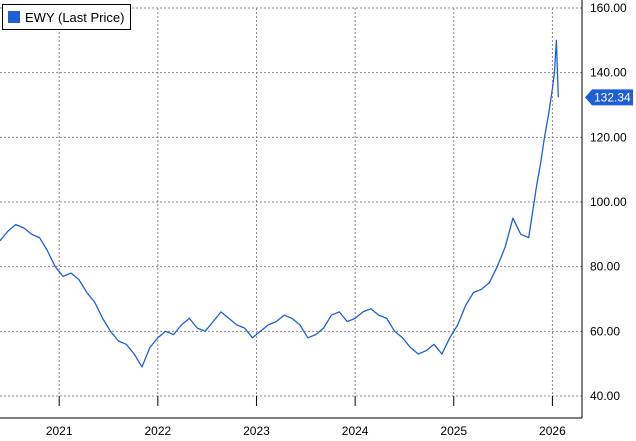 The height and width of the screenshot is (441, 636). I want to click on legend-label: EWY (Last Price), so click(75, 17).